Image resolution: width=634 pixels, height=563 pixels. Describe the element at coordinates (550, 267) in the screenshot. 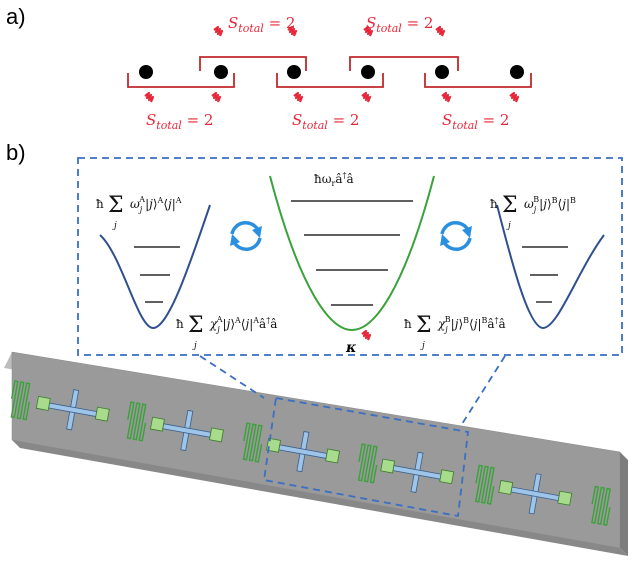

I see `qubit-b-potential` at that location.